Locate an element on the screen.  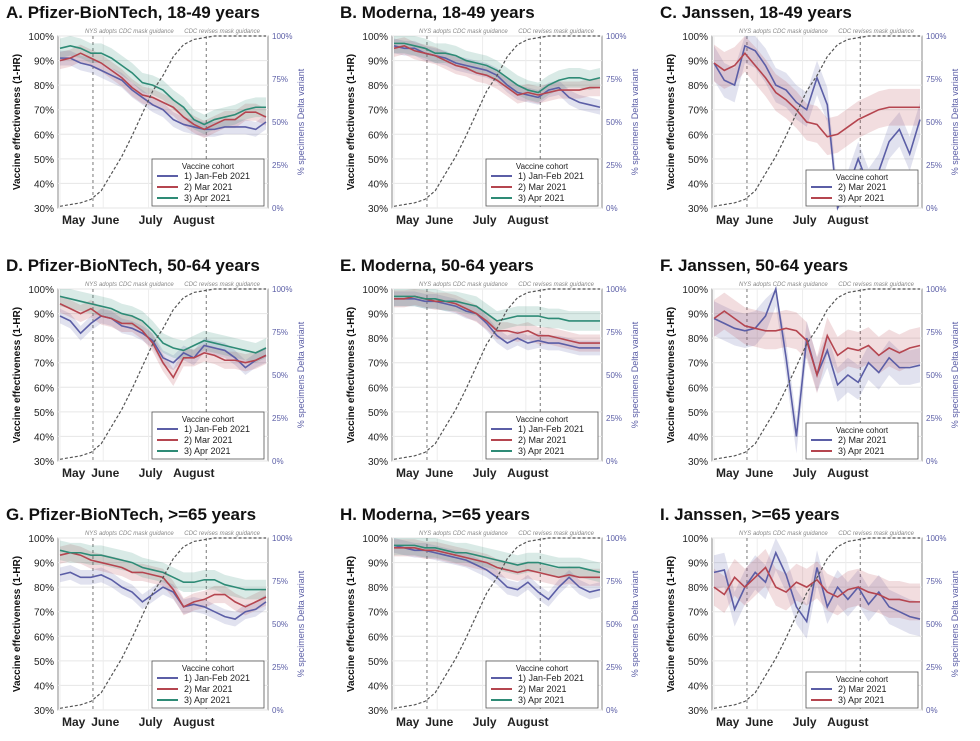
y-tick-left: 90% is located at coordinates (378, 564).